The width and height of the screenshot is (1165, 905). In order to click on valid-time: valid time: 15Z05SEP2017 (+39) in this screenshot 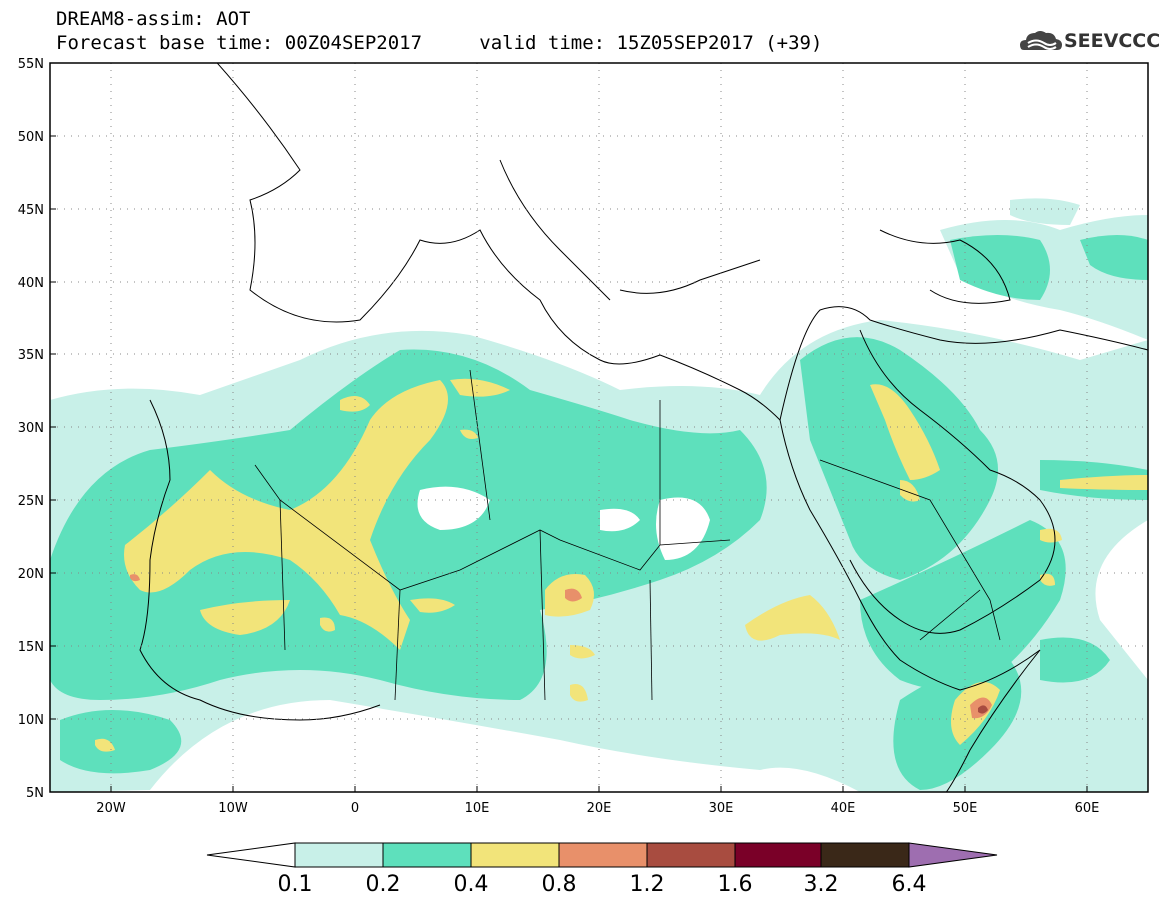, I will do `click(651, 43)`.